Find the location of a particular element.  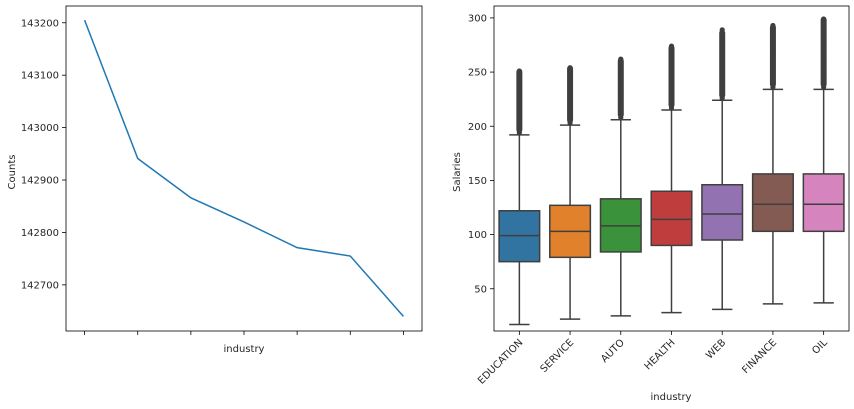

y-tick-label: 143200 is located at coordinates (40, 23).